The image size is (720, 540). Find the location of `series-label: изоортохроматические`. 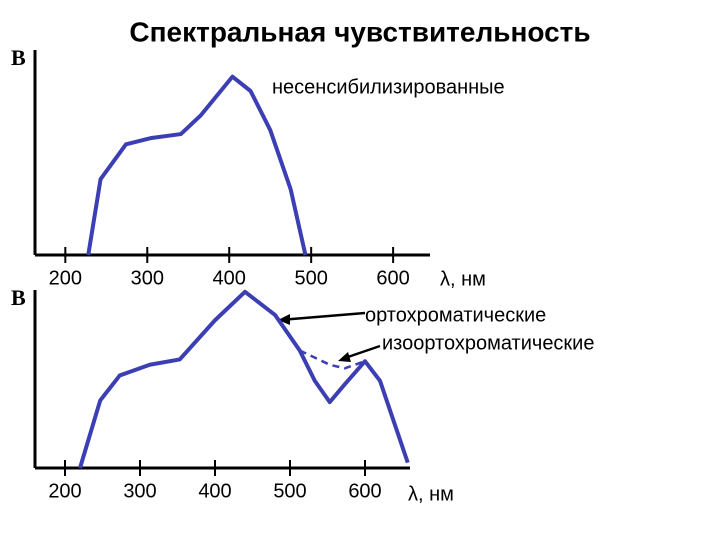

series-label: изоортохроматические is located at coordinates (488, 343).